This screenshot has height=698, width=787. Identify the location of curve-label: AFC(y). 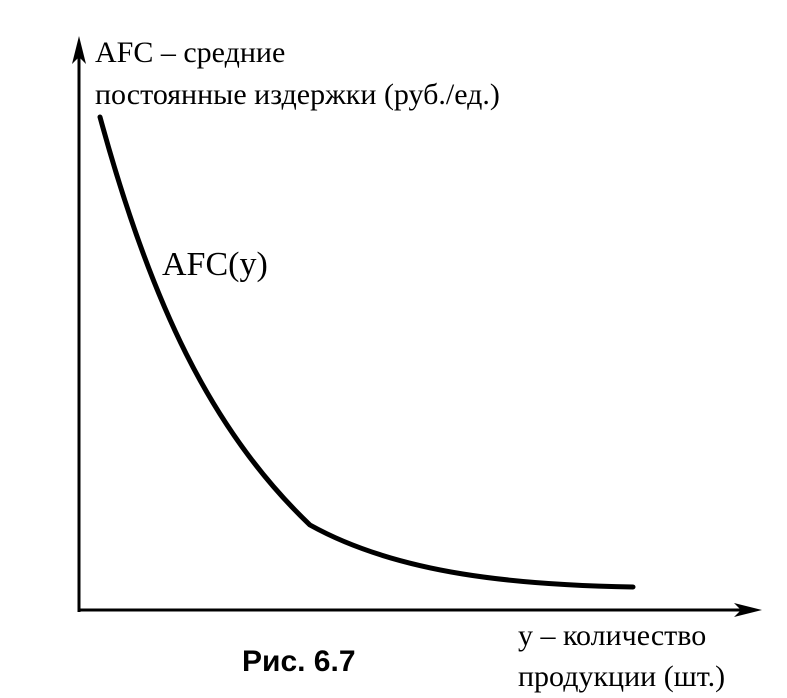
(215, 264).